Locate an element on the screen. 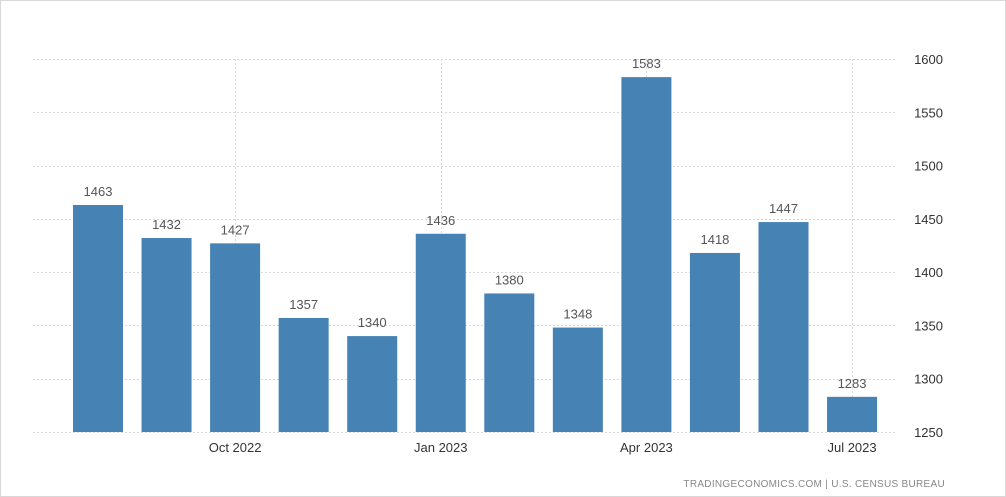 Image resolution: width=1006 pixels, height=497 pixels. y-tick-label: 1450 is located at coordinates (928, 219).